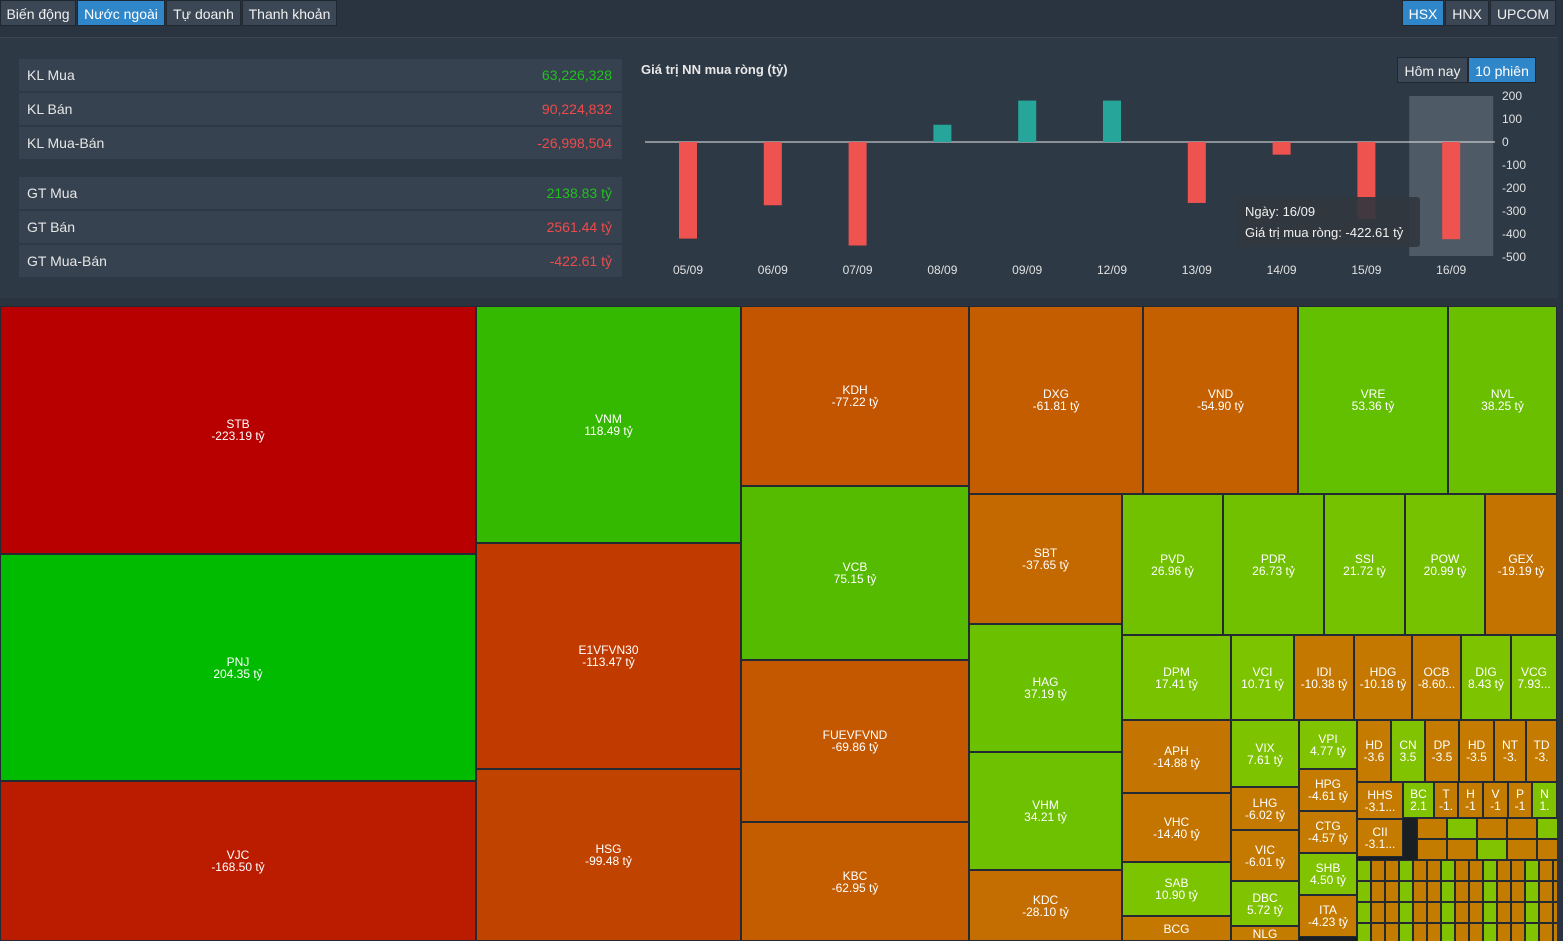 The height and width of the screenshot is (941, 1563). Describe the element at coordinates (1265, 753) in the screenshot. I see `treemap-cell-vix: VIX 7.61 tỷ` at that location.